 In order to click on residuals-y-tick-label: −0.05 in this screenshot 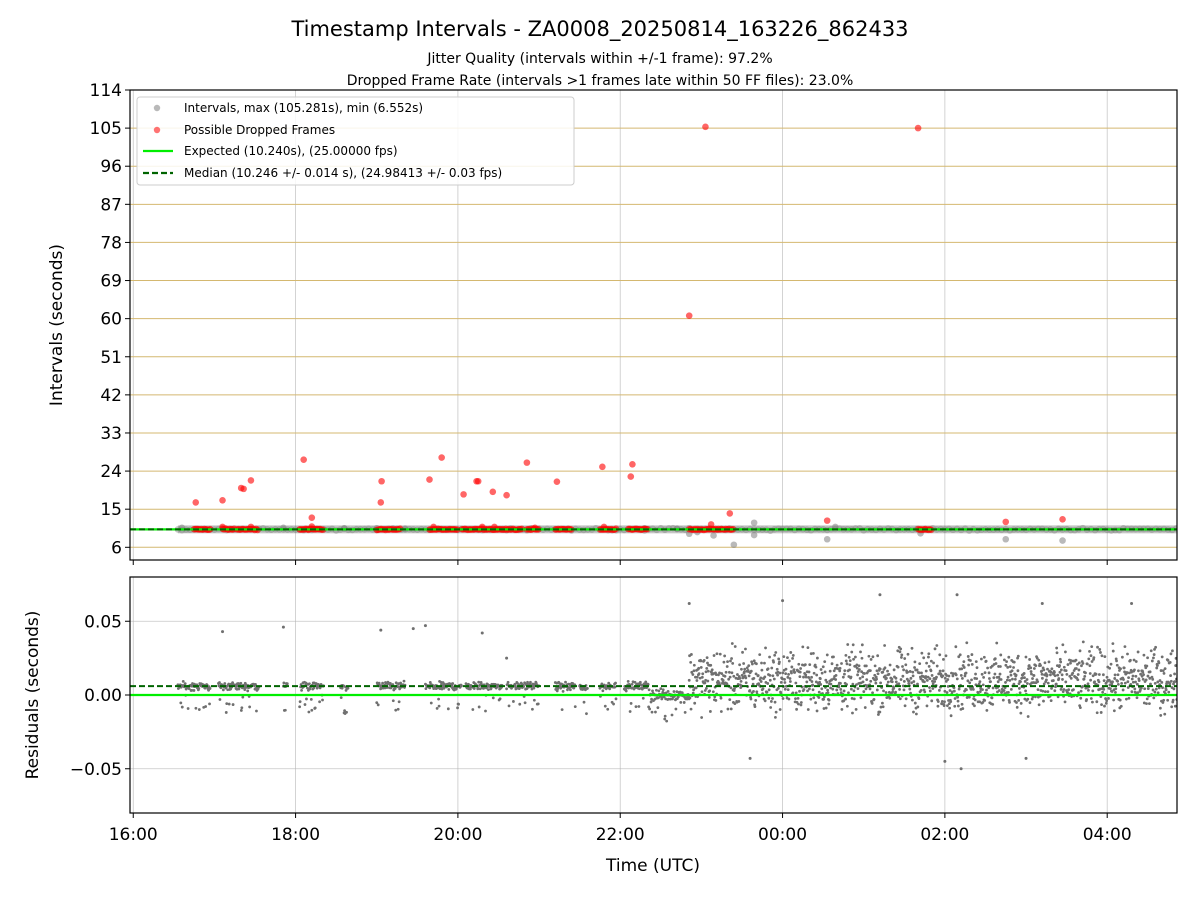, I will do `click(96, 770)`.